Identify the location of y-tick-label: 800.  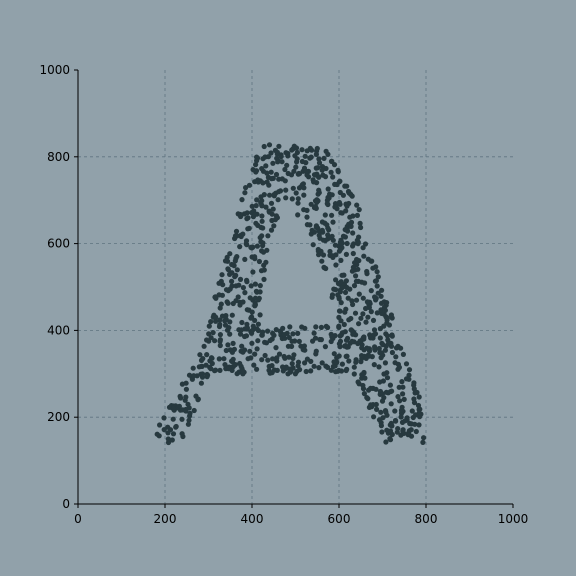
(58, 157).